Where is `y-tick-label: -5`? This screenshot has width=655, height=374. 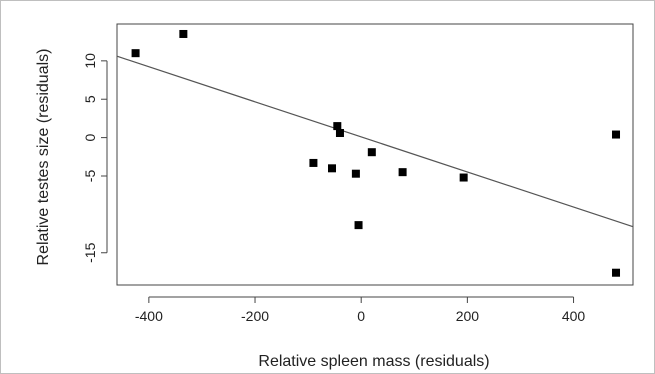
y-tick-label: -5 is located at coordinates (90, 176).